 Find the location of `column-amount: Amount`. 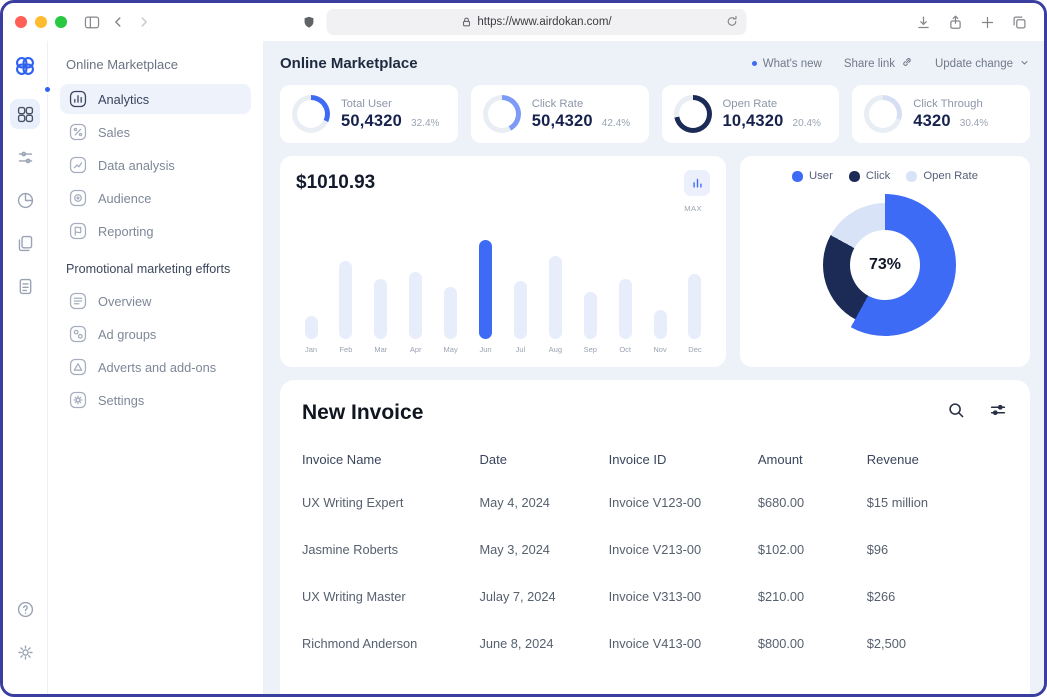

column-amount: Amount is located at coordinates (780, 459).